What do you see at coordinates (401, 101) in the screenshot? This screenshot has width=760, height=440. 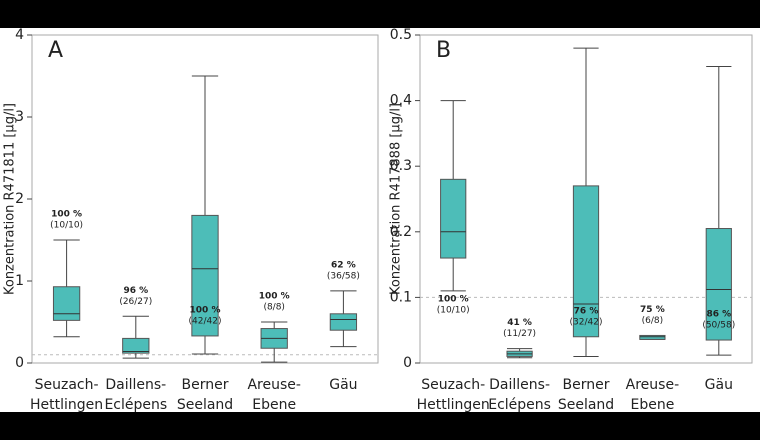 I see `y-tick-label: 0.4` at bounding box center [401, 101].